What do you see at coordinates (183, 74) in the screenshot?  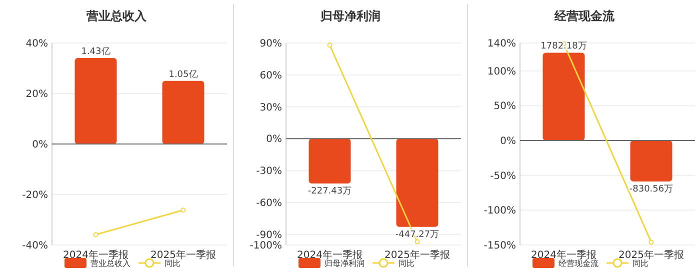 I see `data-label: 1.05亿` at bounding box center [183, 74].